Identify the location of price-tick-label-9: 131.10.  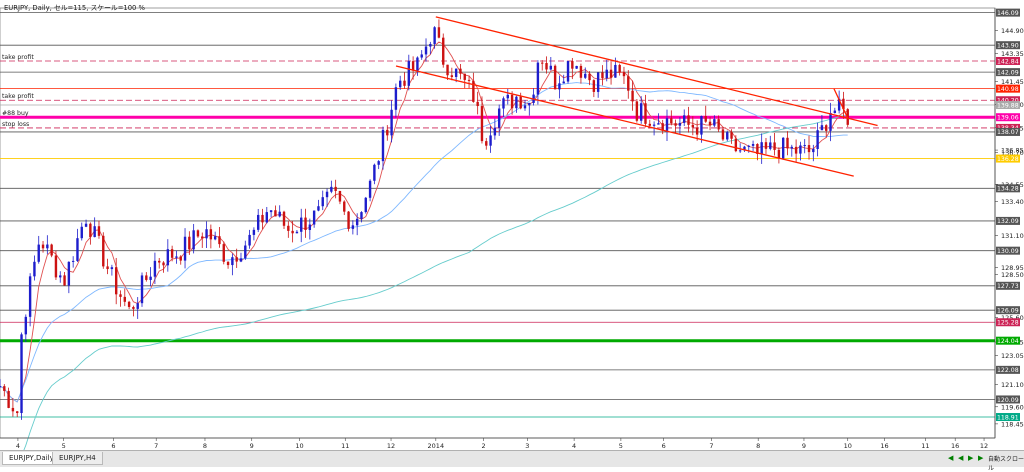
(1012, 236).